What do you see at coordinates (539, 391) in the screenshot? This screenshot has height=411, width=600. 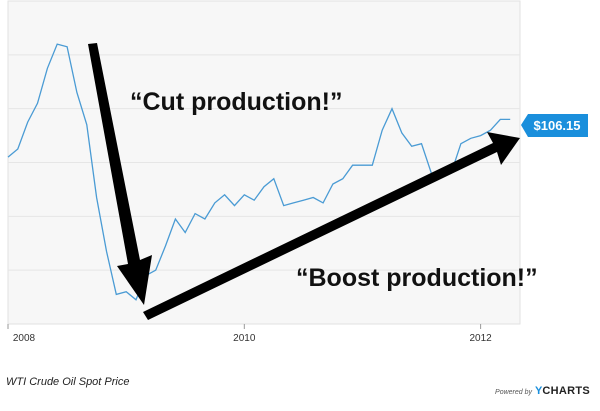 I see `ycharts-logo-y: Y` at bounding box center [539, 391].